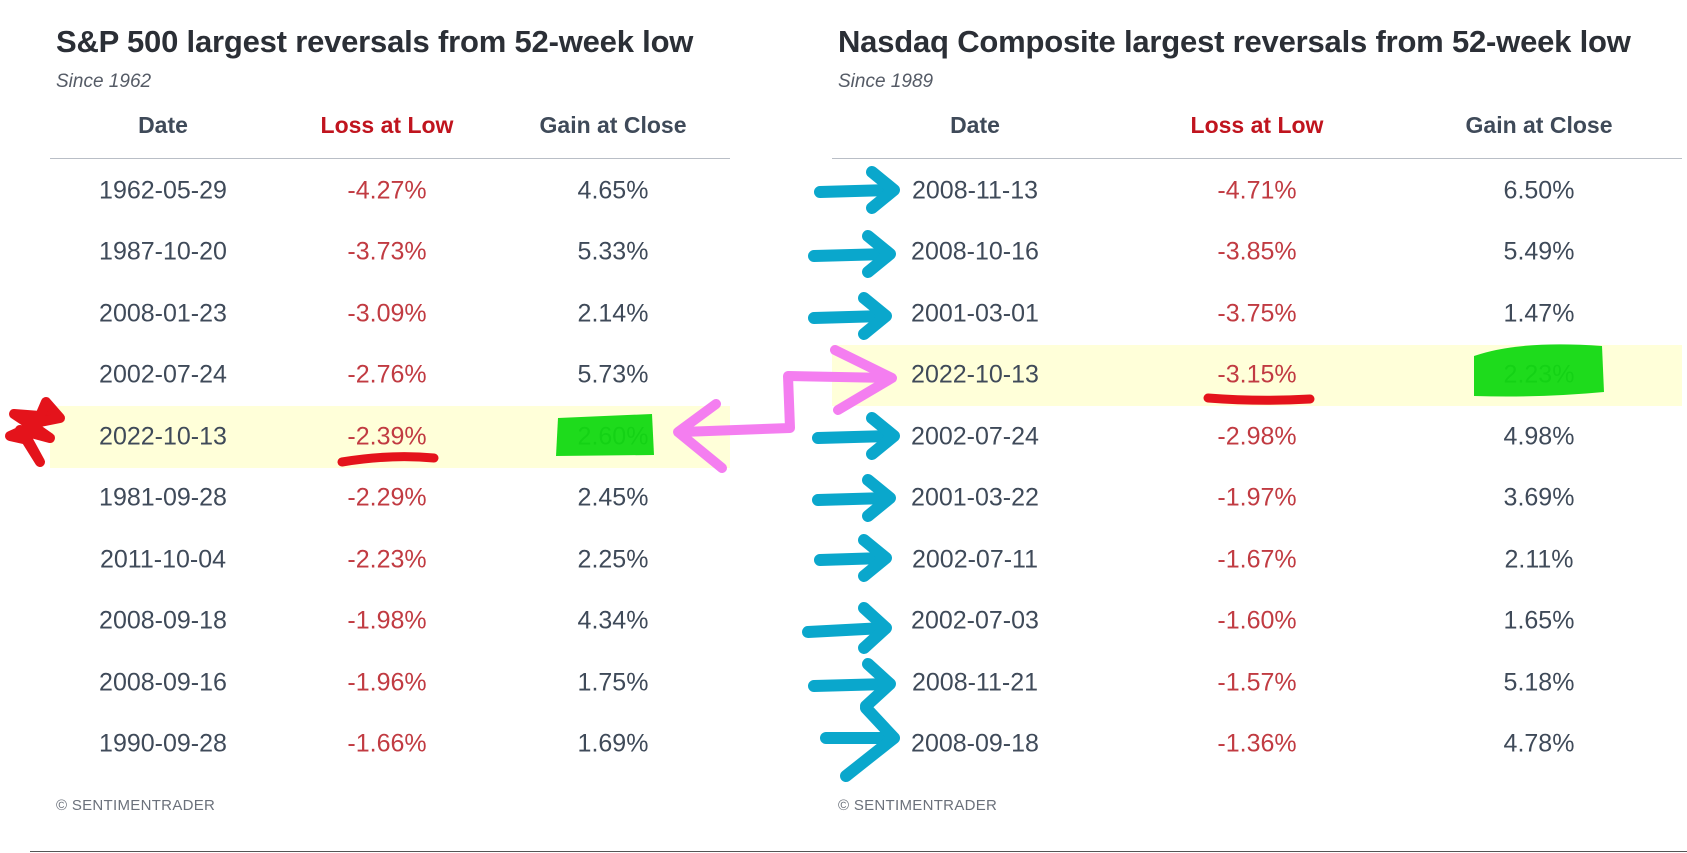 This screenshot has width=1687, height=853. I want to click on table-row: 2008-10-16 -3.85% 5.49%, so click(1257, 253).